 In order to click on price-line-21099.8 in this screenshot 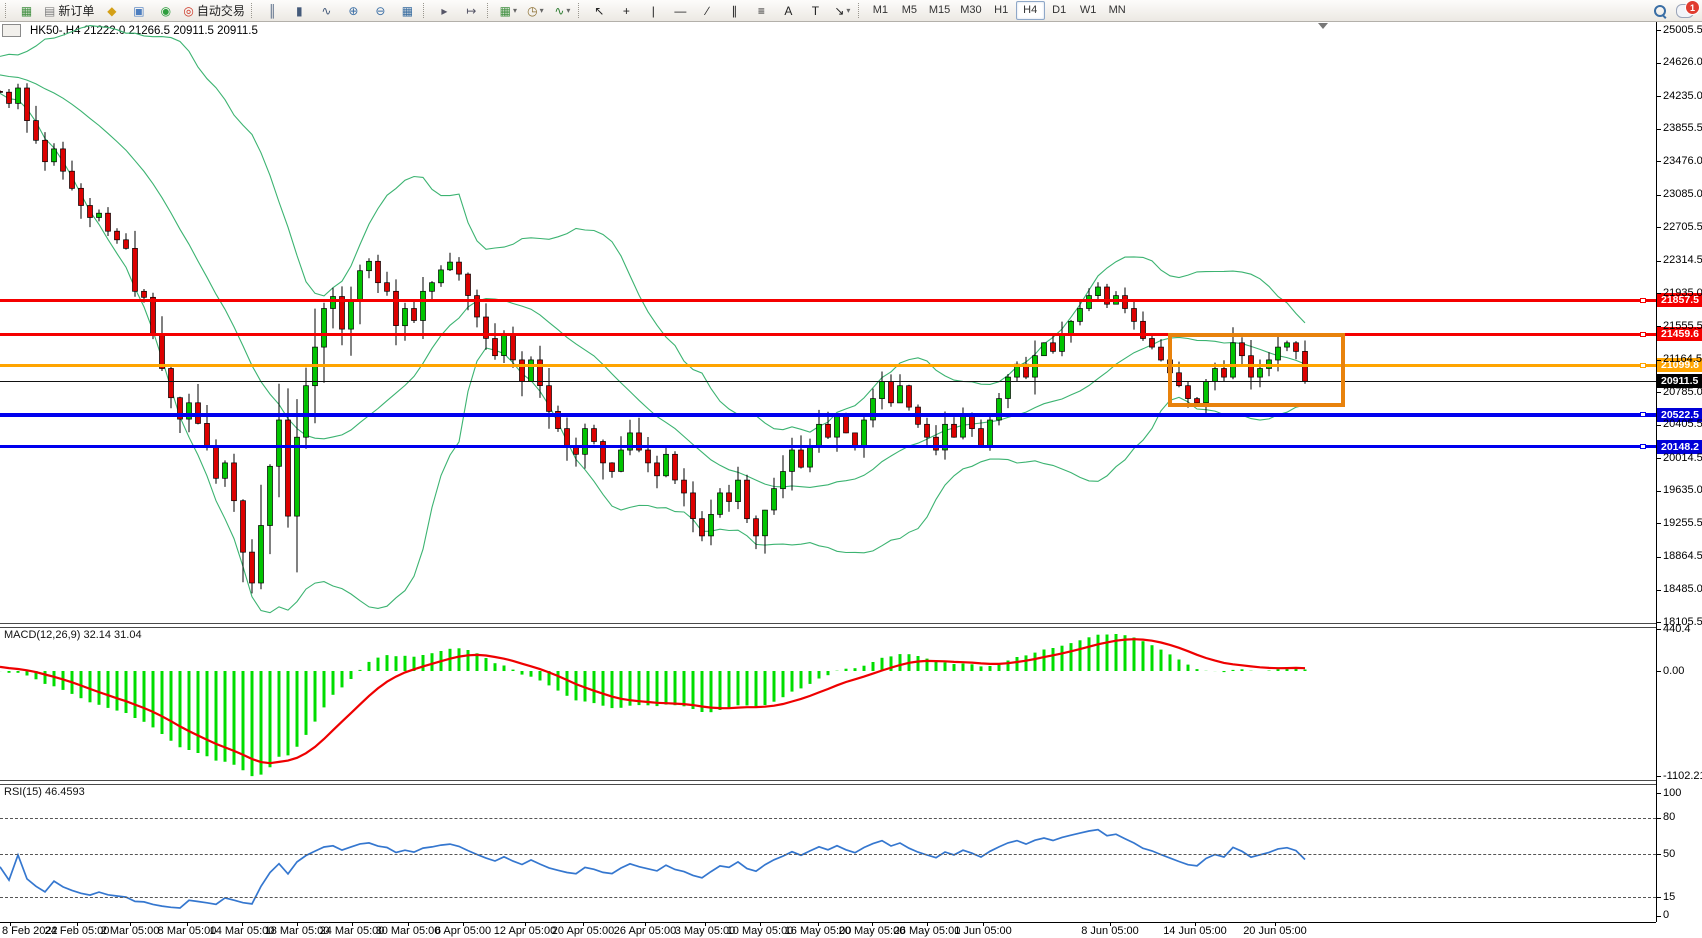, I will do `click(828, 365)`.